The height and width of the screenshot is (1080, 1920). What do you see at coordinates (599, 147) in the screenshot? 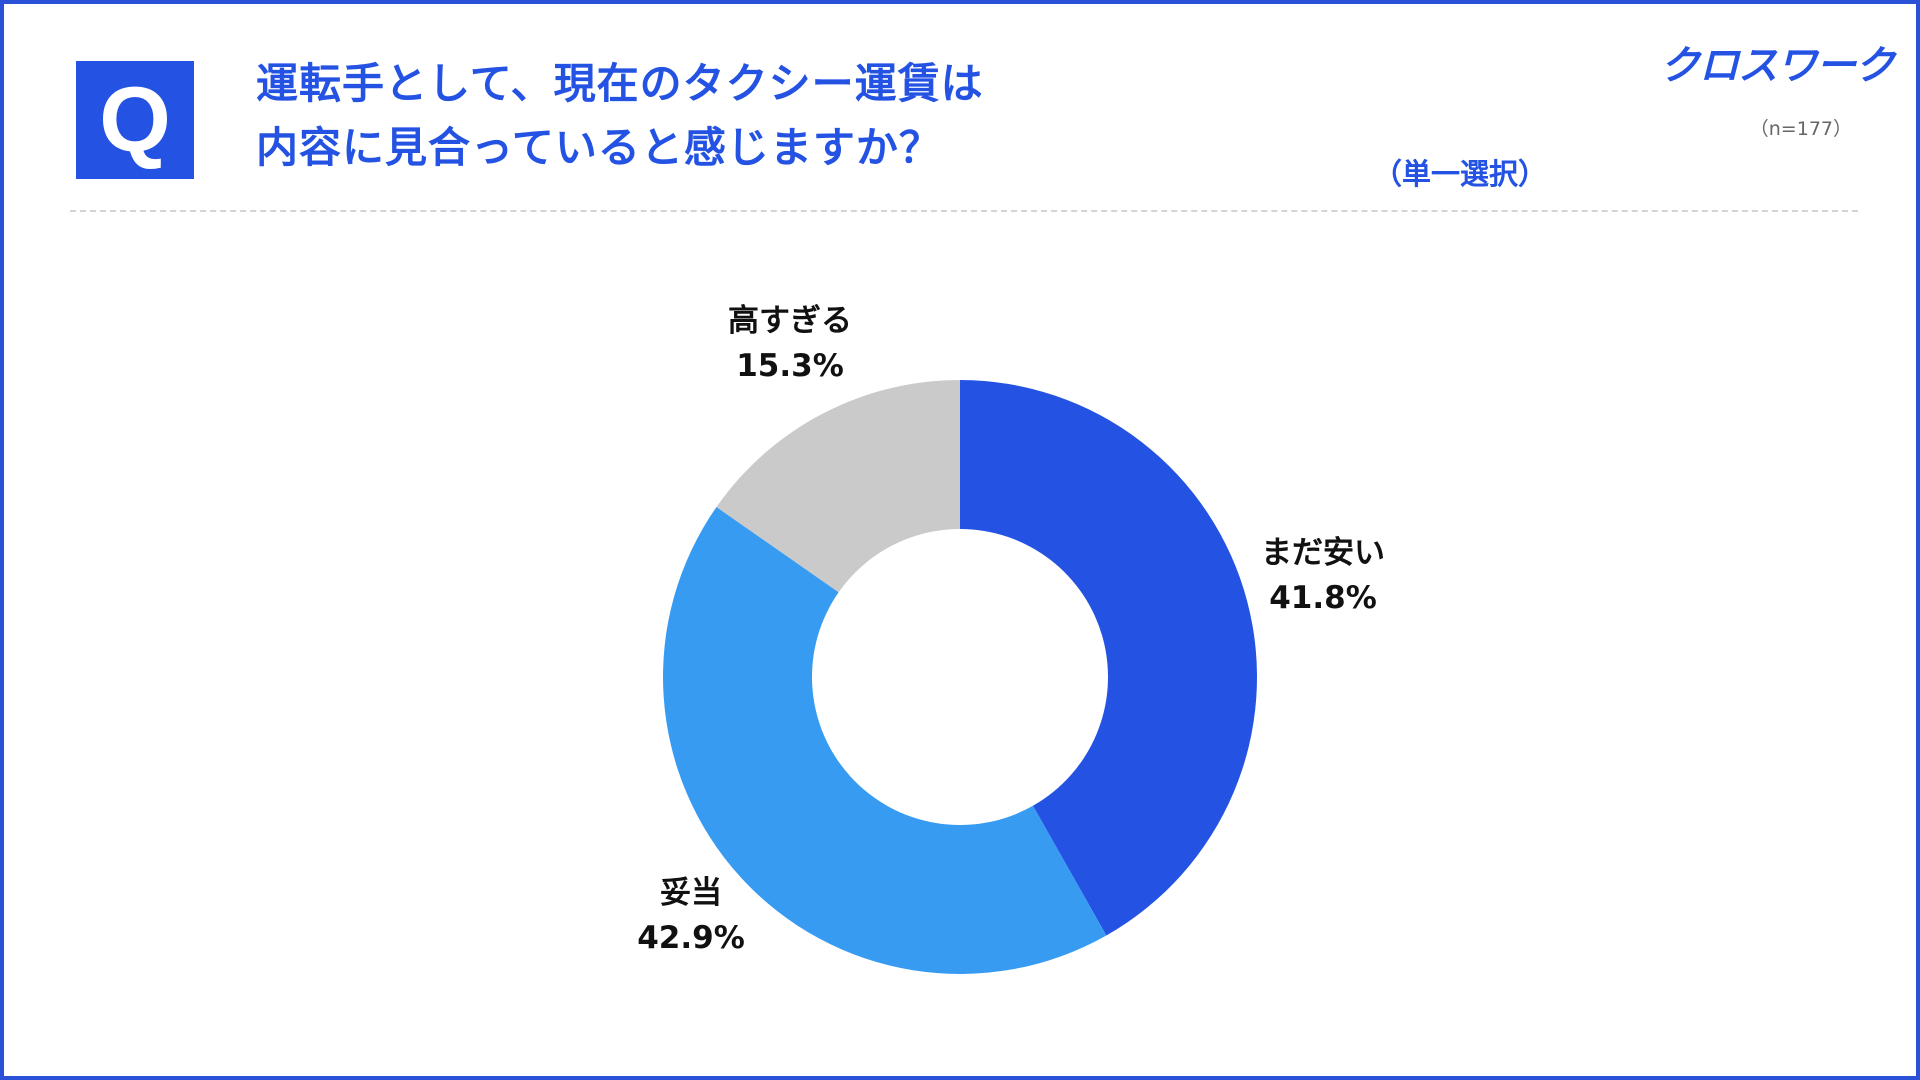
I see `question-title-line-2: 内容に見合っていると感じますか？` at bounding box center [599, 147].